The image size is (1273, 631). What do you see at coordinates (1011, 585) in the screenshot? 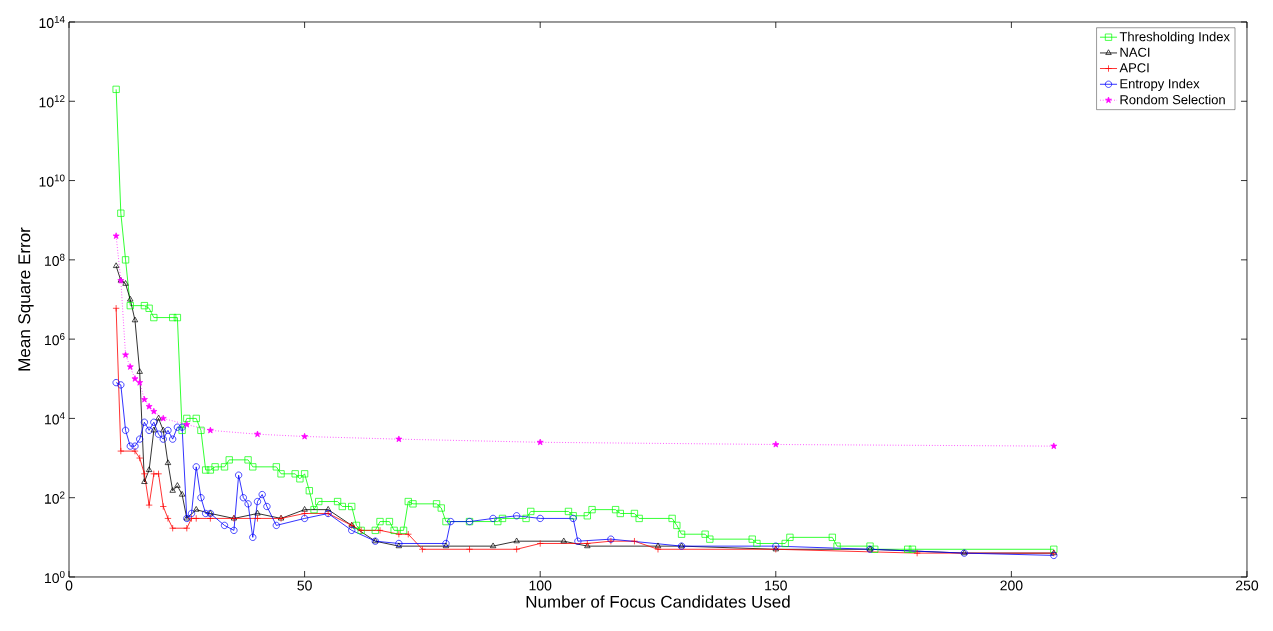
I see `x-tick-label: 200` at bounding box center [1011, 585].